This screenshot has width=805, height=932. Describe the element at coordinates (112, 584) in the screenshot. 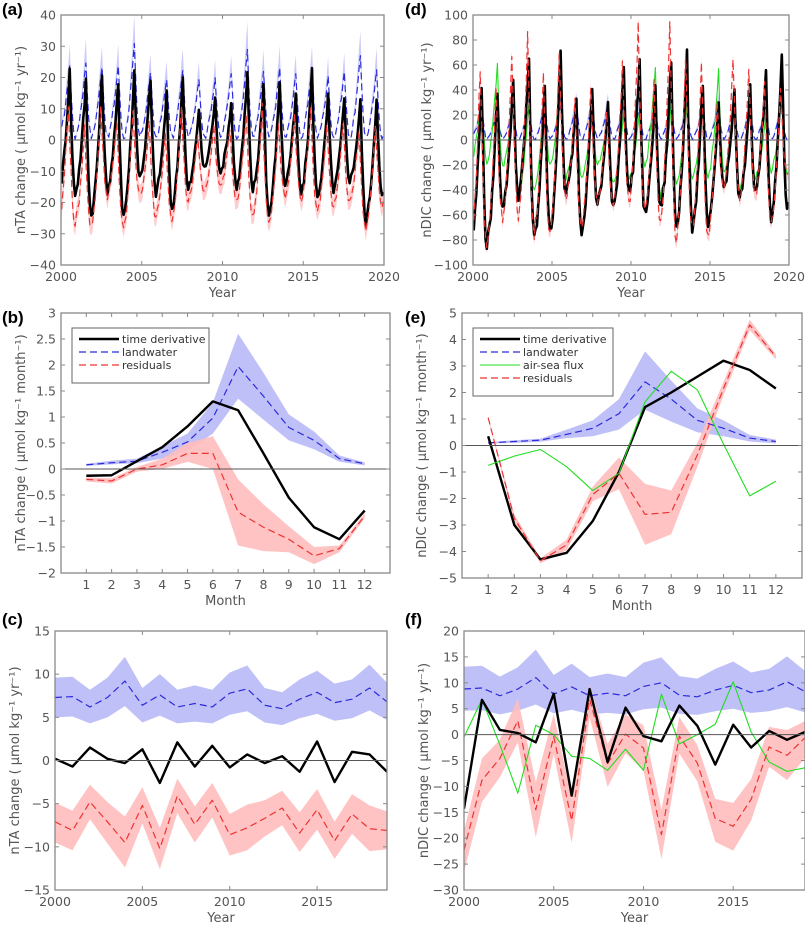

I see `x-tick-label: 2` at that location.